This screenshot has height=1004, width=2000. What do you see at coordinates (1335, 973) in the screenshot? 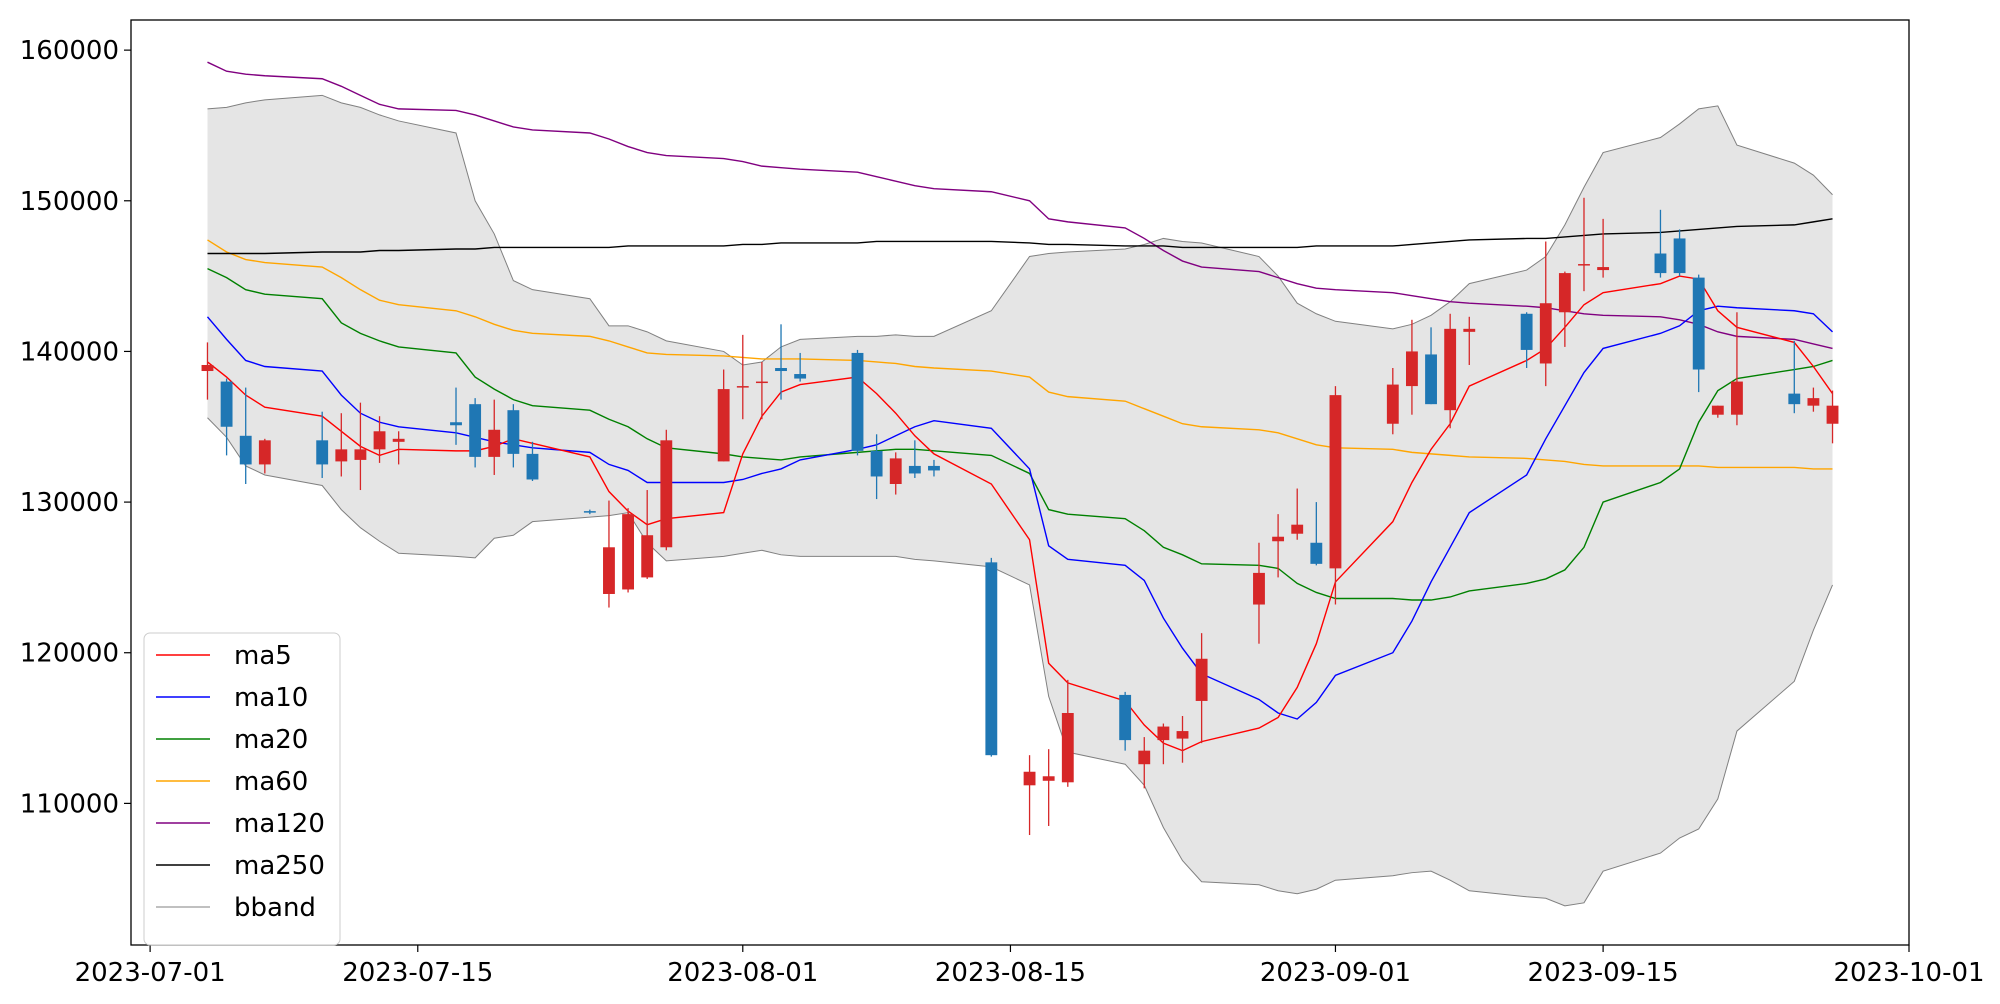
I see `x-tick-label: 2023-09-01` at bounding box center [1335, 973].